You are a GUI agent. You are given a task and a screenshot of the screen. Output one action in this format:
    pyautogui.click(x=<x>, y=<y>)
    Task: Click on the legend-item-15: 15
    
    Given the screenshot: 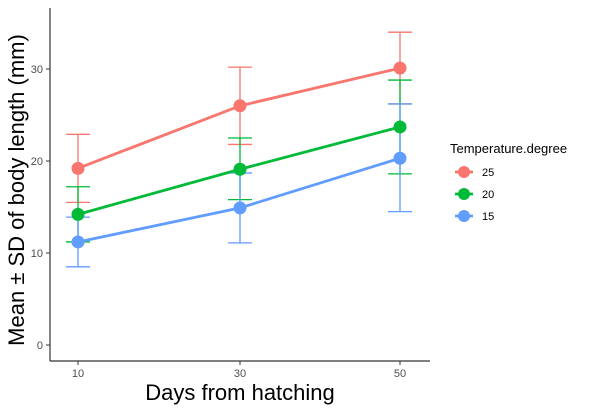 What is the action you would take?
    pyautogui.click(x=474, y=216)
    